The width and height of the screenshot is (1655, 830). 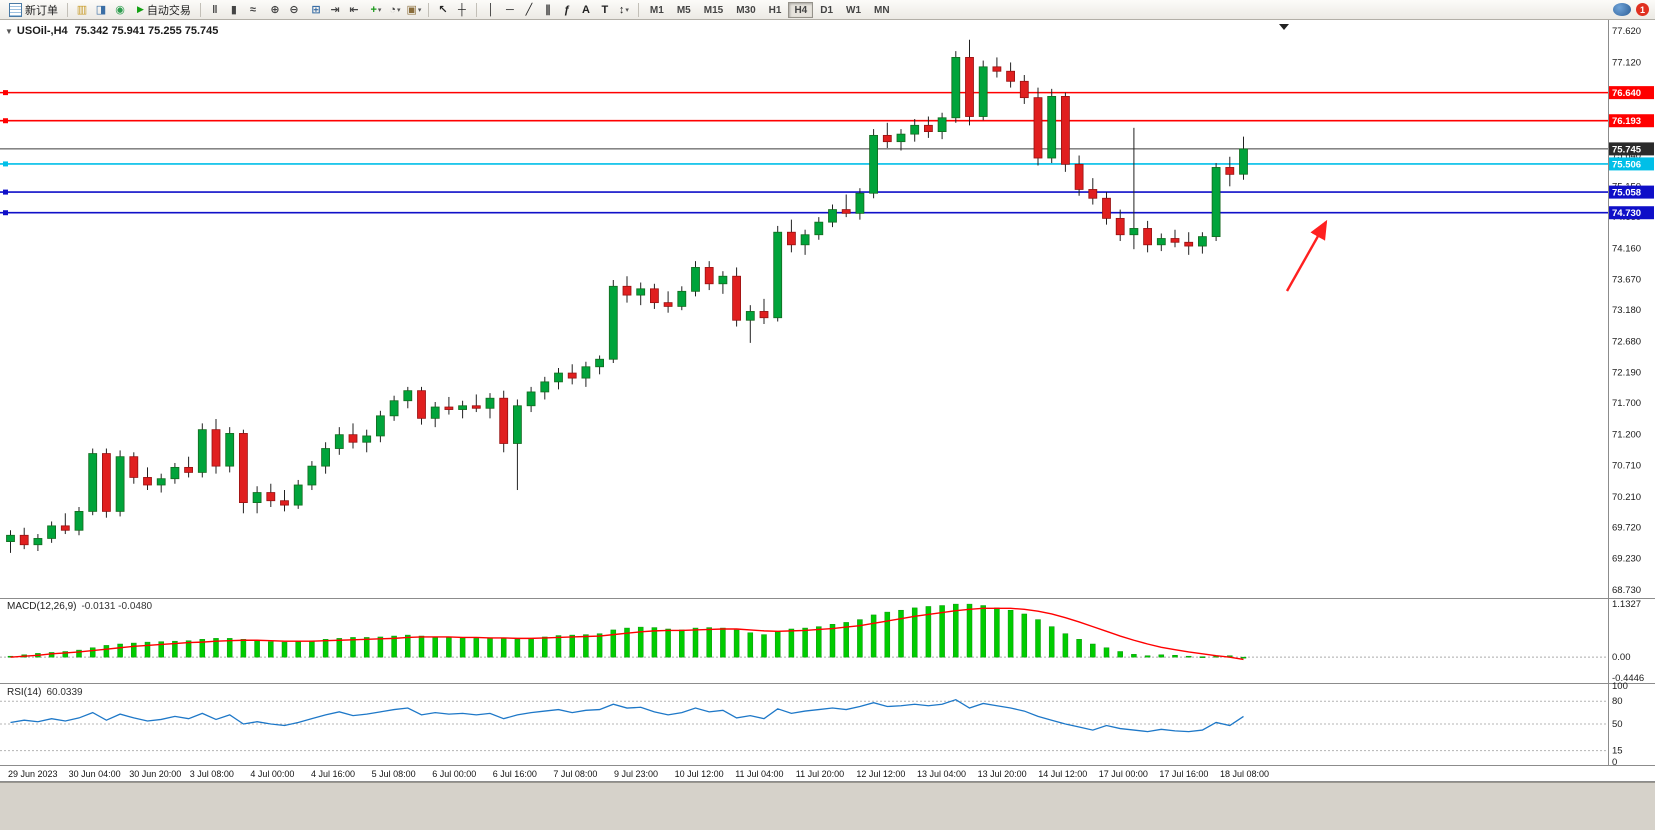 I want to click on bar-chart-icon: ‖, so click(x=215, y=9).